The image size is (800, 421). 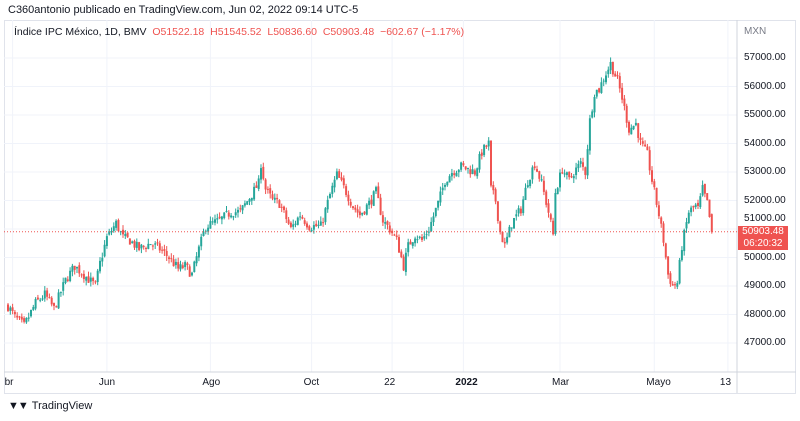 I want to click on footer-brand: ▼▼ TradingView, so click(x=50, y=406).